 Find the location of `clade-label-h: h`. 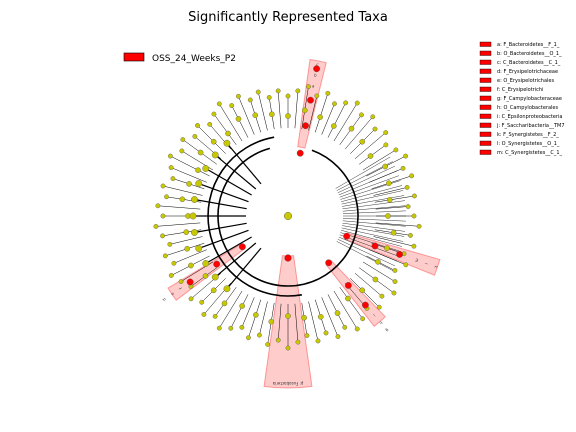

clade-label-h: h is located at coordinates (381, 323).